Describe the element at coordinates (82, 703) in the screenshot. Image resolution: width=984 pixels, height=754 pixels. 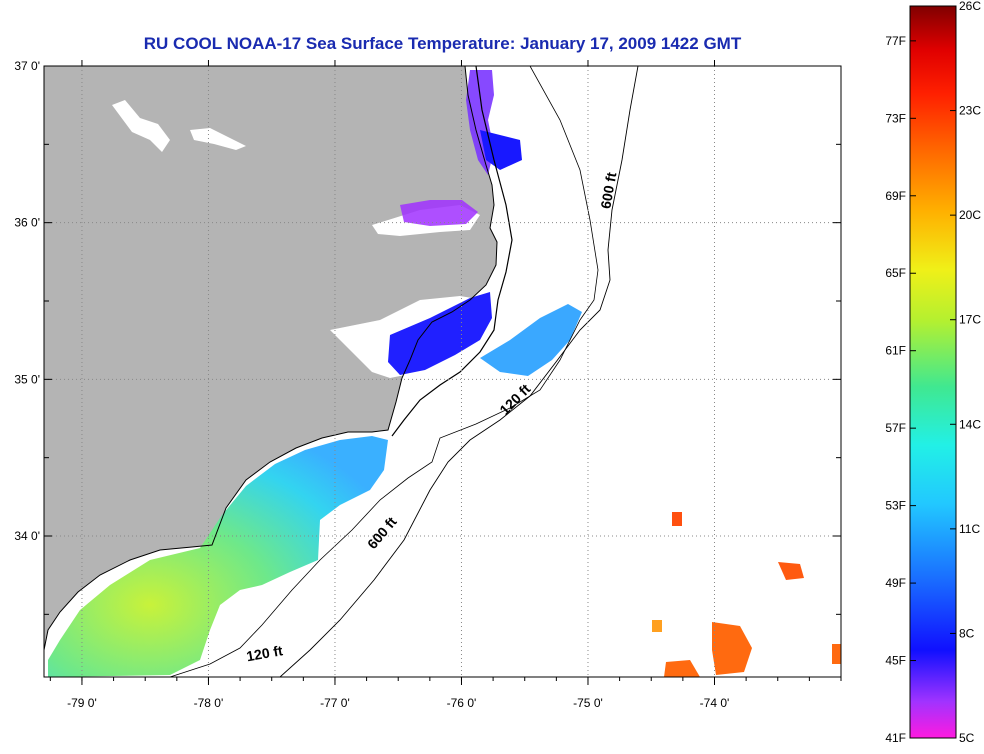
I see `lon-tick-label: -79 0'` at that location.